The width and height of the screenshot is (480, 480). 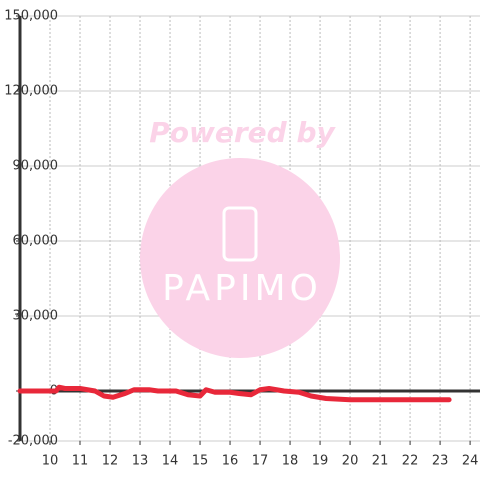 I want to click on y-tick-label: 60,000, so click(x=36, y=241).